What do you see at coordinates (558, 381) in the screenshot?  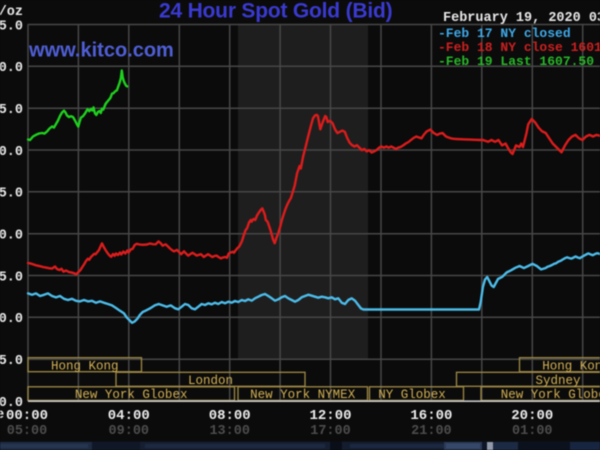 I see `svg-text: Sydney` at bounding box center [558, 381].